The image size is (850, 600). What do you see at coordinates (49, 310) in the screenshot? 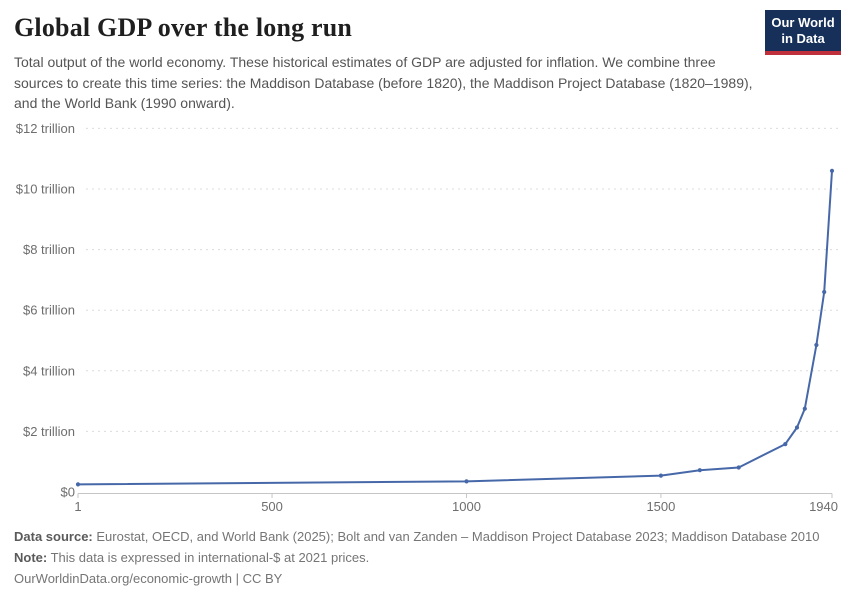
I see `y-tick-label: $6 trillion` at bounding box center [49, 310].